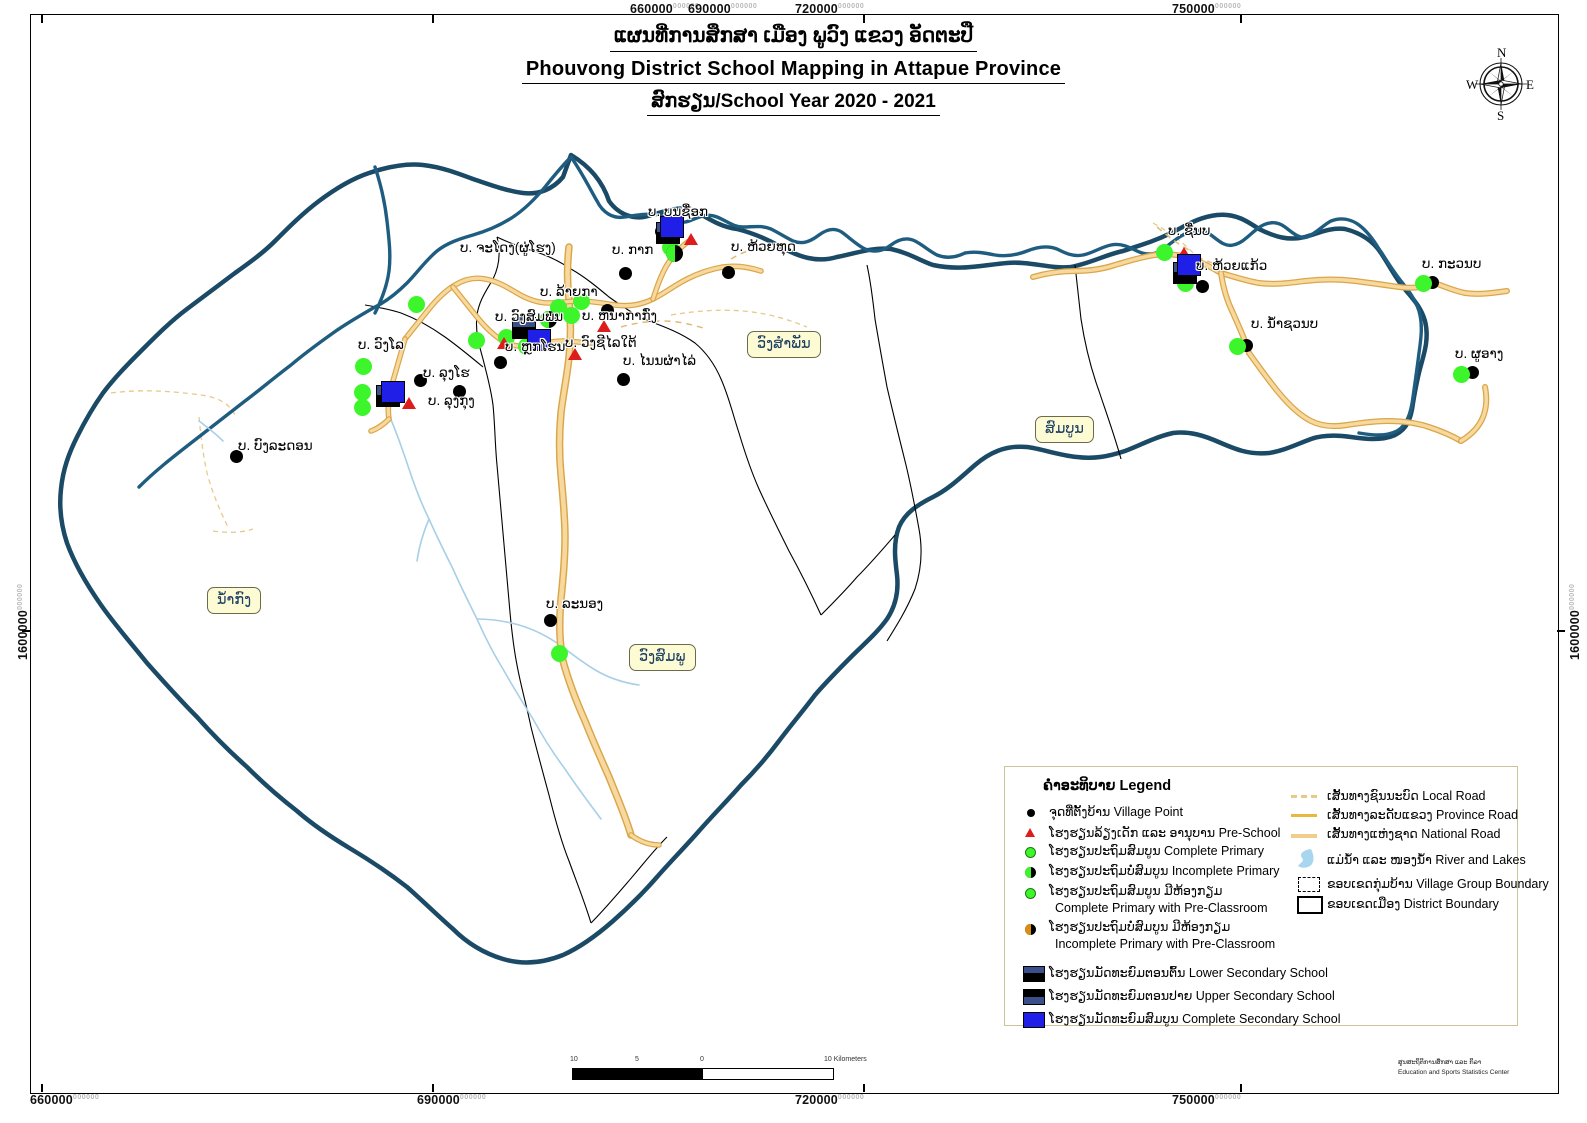  What do you see at coordinates (23, 621) in the screenshot?
I see `graticule-left-1600000: 1600000000000` at bounding box center [23, 621].